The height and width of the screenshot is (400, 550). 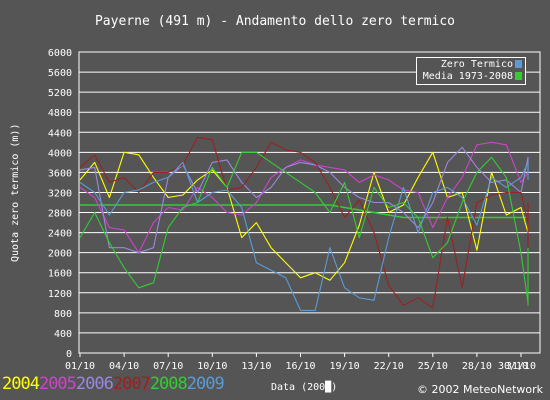 I want to click on x-axis-label: Data (200█), so click(x=304, y=387).